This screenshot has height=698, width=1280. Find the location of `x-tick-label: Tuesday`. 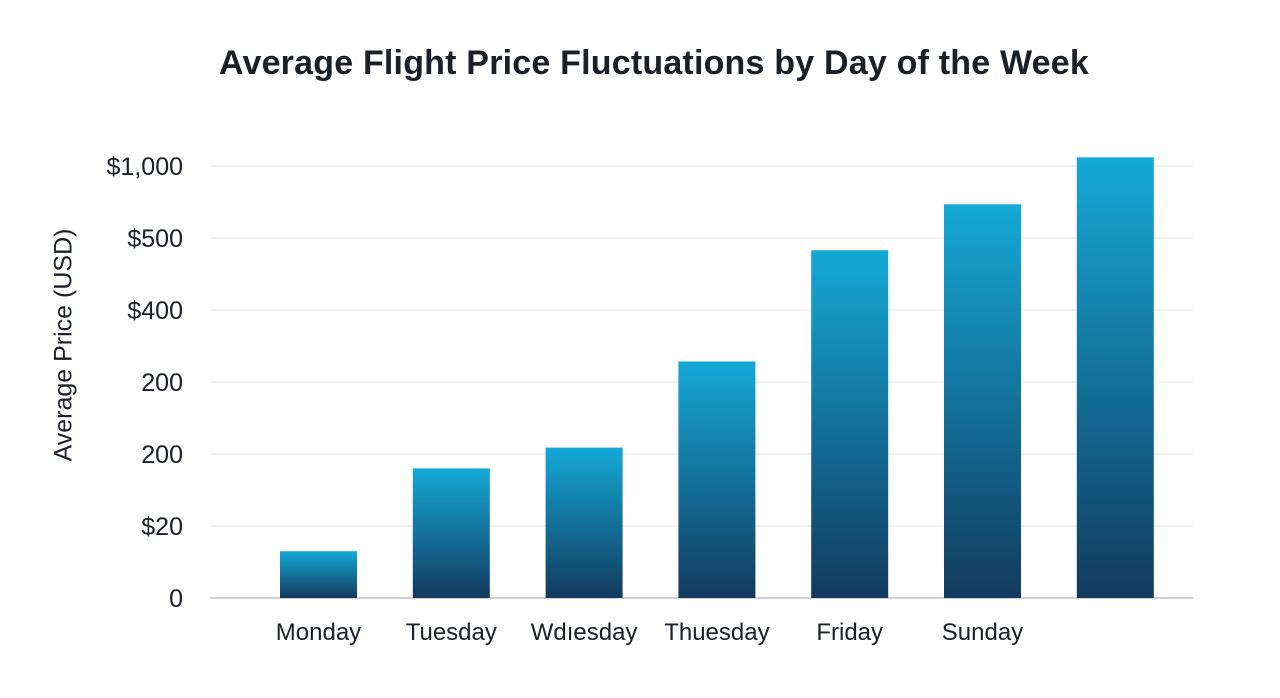

x-tick-label: Tuesday is located at coordinates (451, 632).